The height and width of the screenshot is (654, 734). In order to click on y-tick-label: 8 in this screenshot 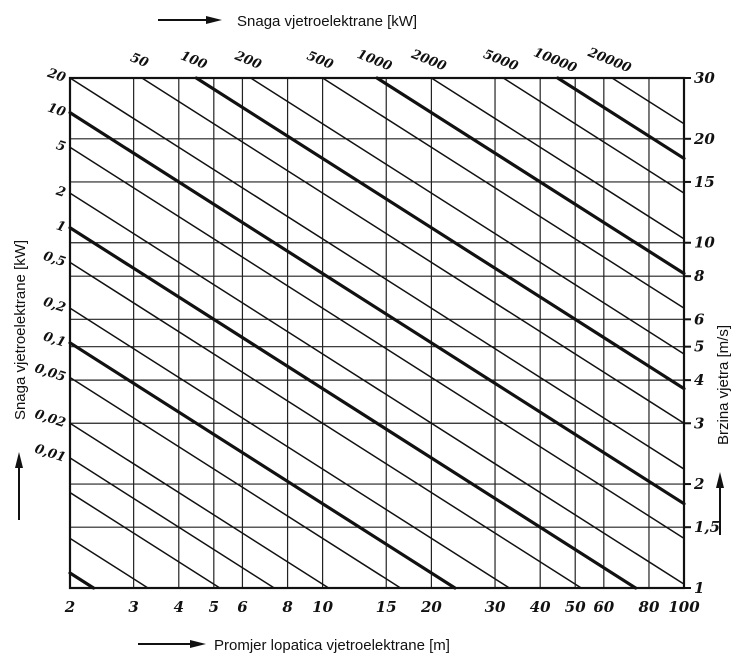, I will do `click(699, 276)`.